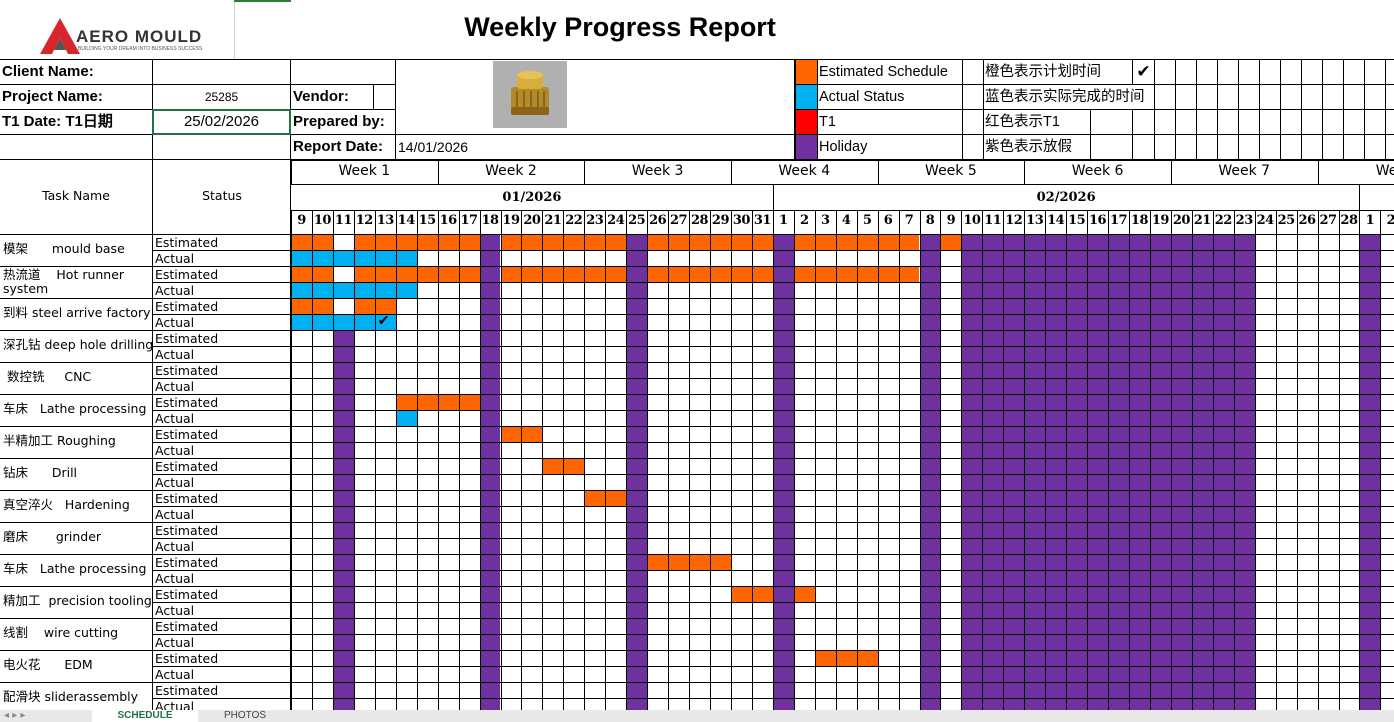 The width and height of the screenshot is (1394, 722). Describe the element at coordinates (697, 554) in the screenshot. I see `row-line` at that location.